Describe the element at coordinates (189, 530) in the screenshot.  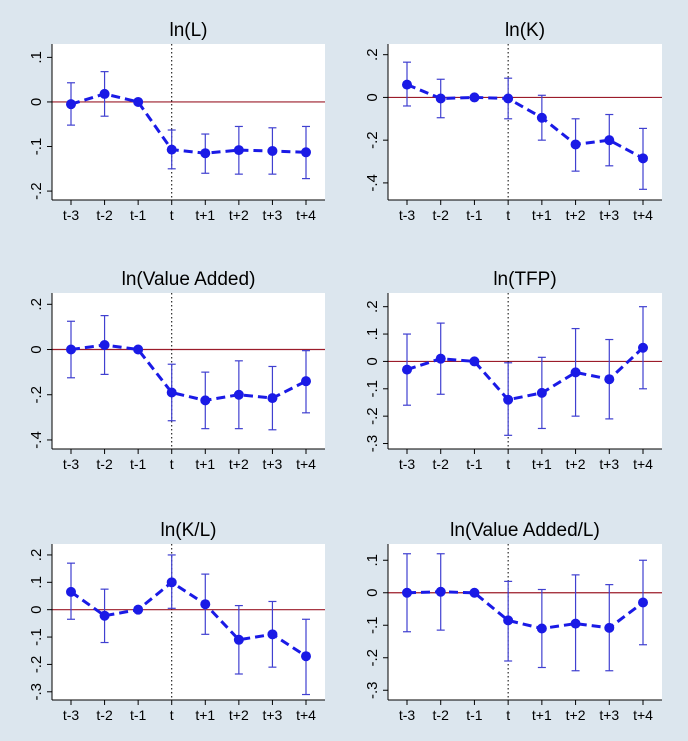
I see `panel-title: ln(K/L)` at that location.